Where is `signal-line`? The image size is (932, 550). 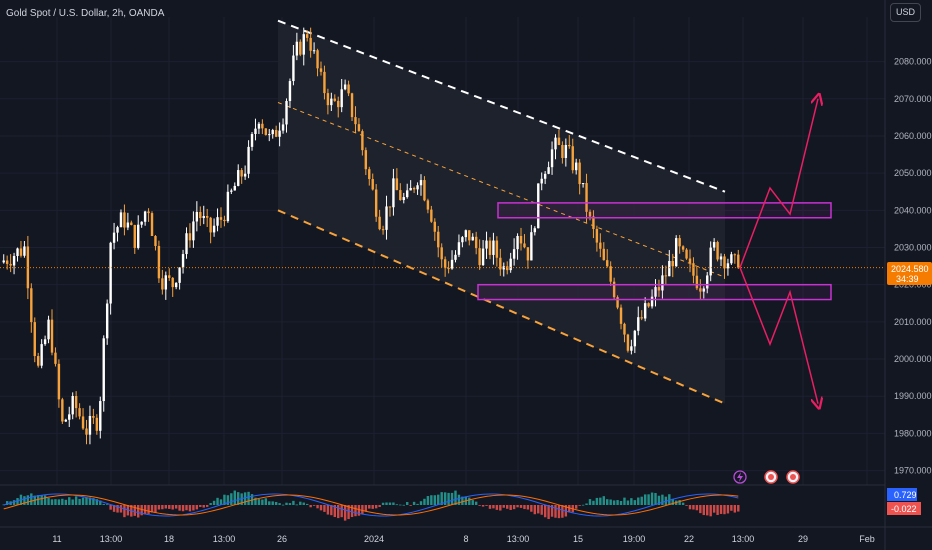 signal-line is located at coordinates (371, 505).